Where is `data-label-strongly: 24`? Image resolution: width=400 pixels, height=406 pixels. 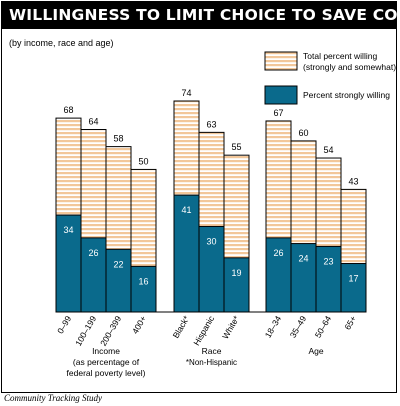
data-label-strongly: 24 is located at coordinates (303, 259).